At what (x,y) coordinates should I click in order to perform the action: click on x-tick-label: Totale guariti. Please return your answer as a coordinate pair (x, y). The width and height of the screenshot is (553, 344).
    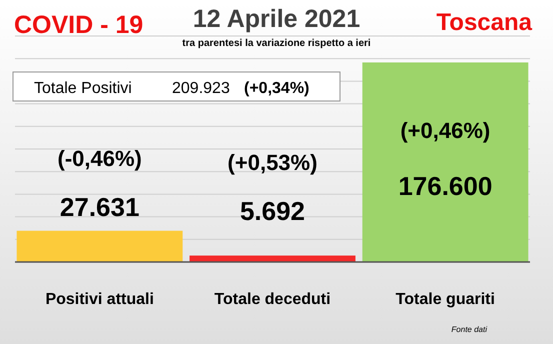
    Looking at the image, I should click on (445, 299).